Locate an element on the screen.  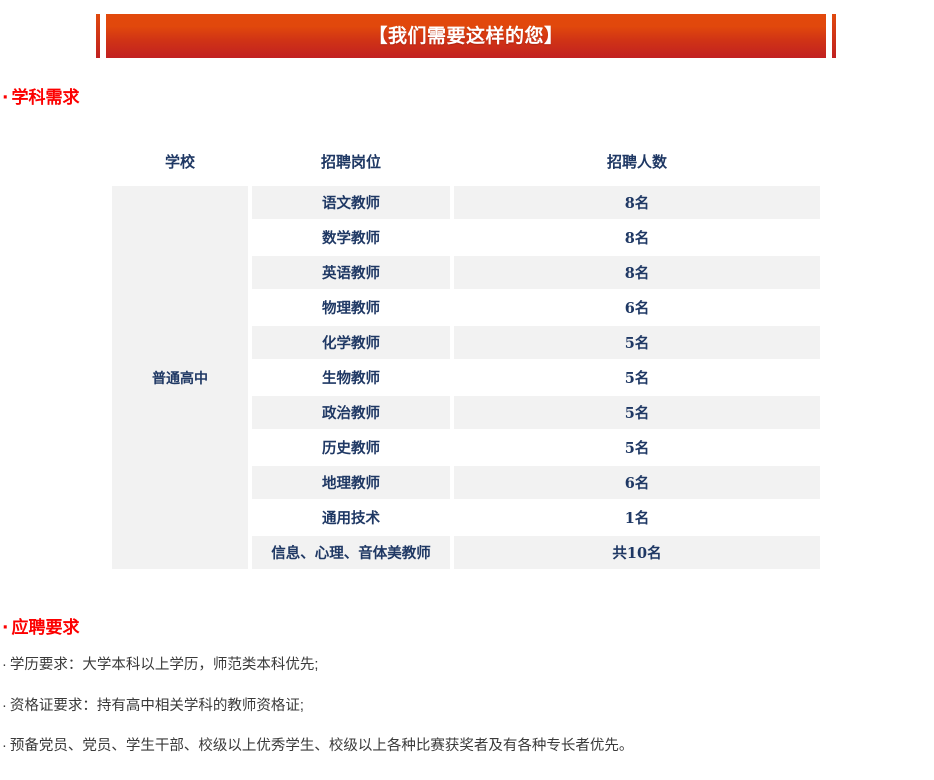
requirement-text: 资格证要求：持有高中相关学科的教师资格证; is located at coordinates (156, 705).